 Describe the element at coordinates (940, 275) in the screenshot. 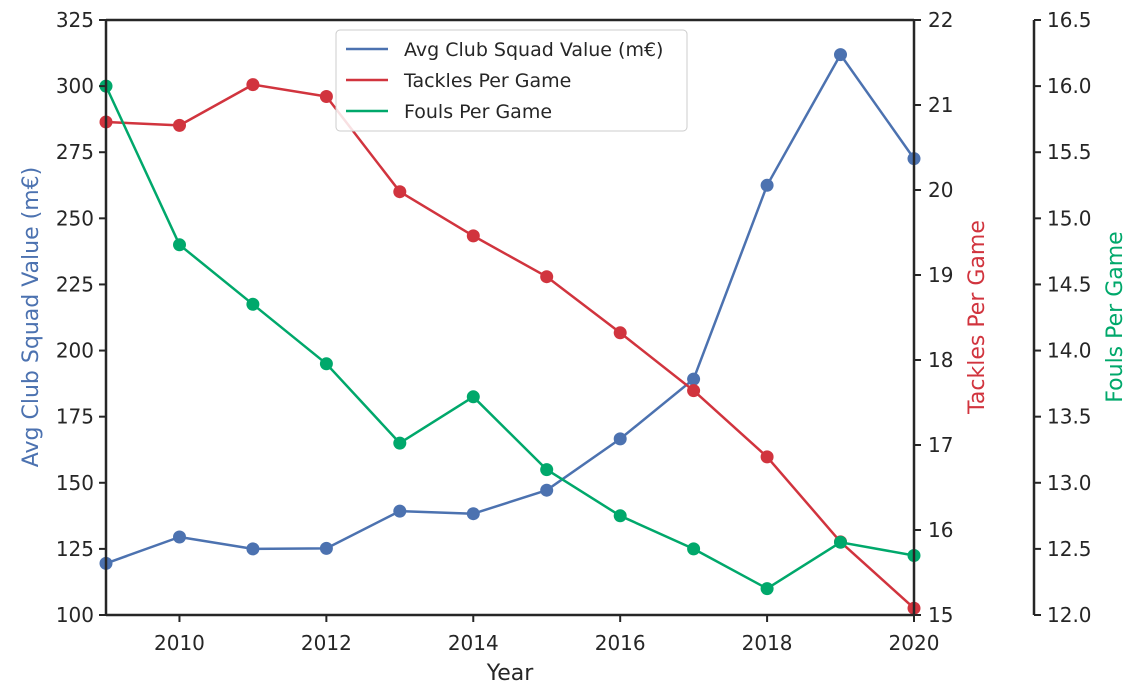

I see `right-tick-label: 19` at that location.